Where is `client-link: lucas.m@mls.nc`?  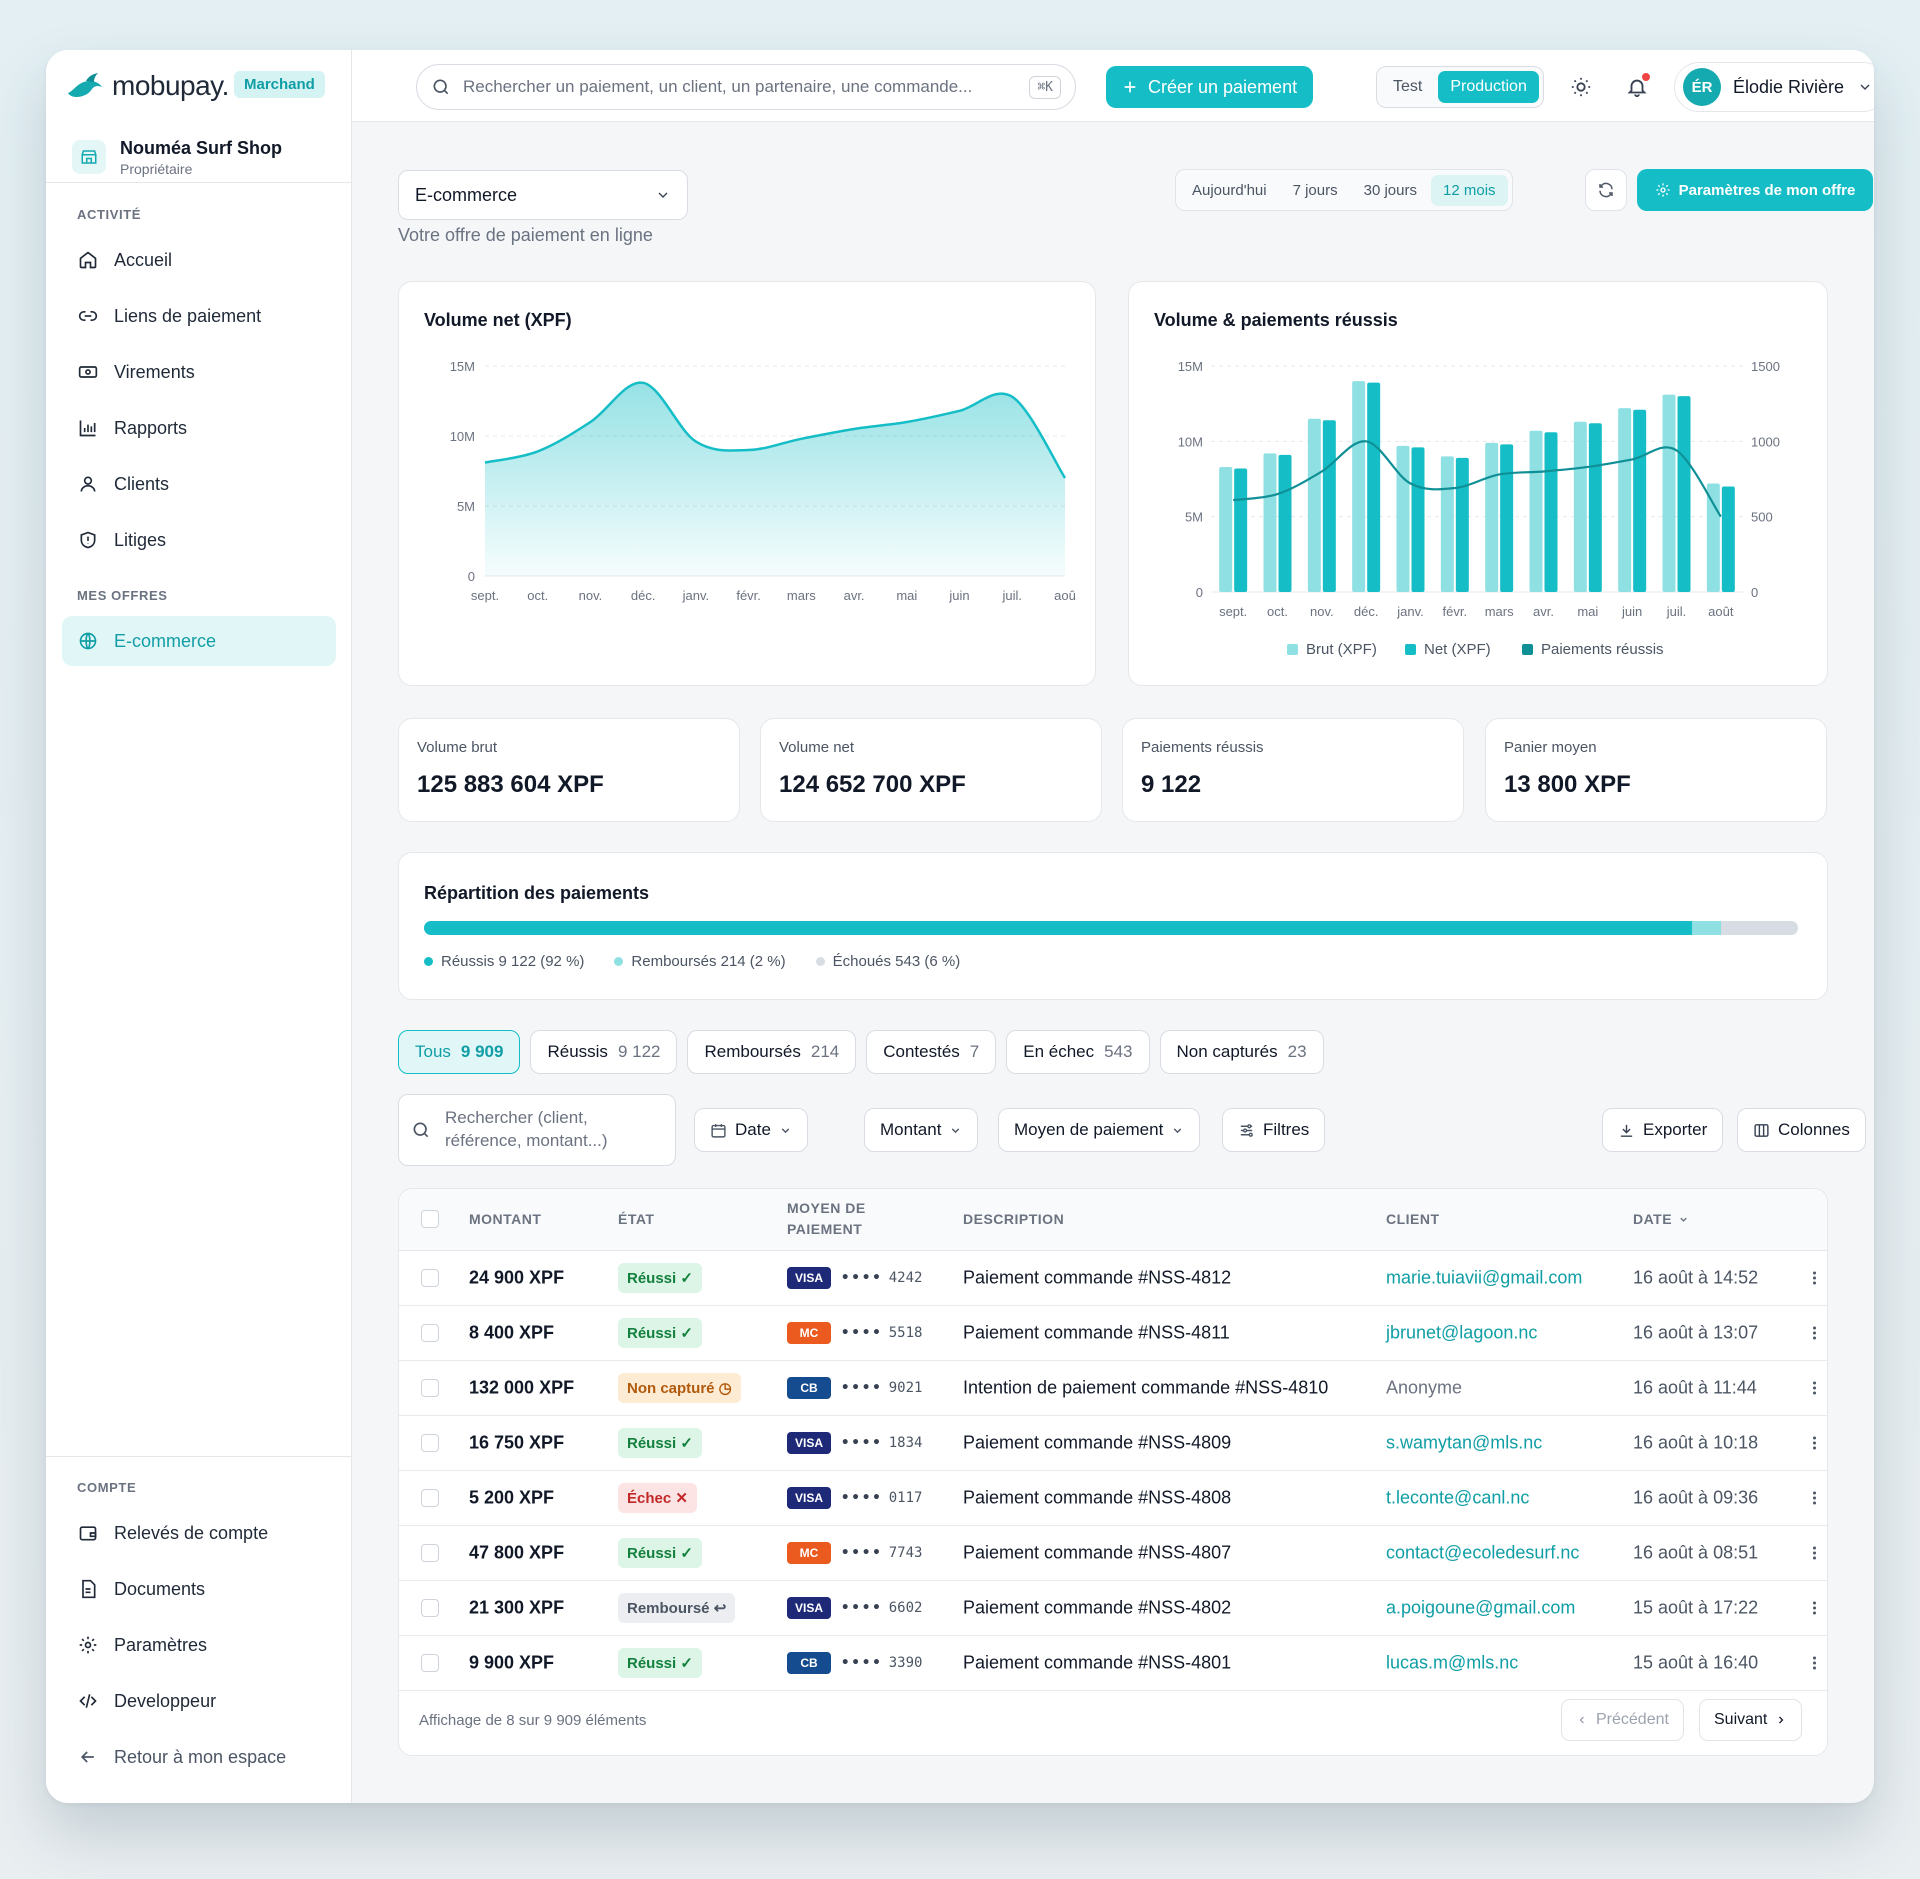
client-link: lucas.m@mls.nc is located at coordinates (1452, 1662).